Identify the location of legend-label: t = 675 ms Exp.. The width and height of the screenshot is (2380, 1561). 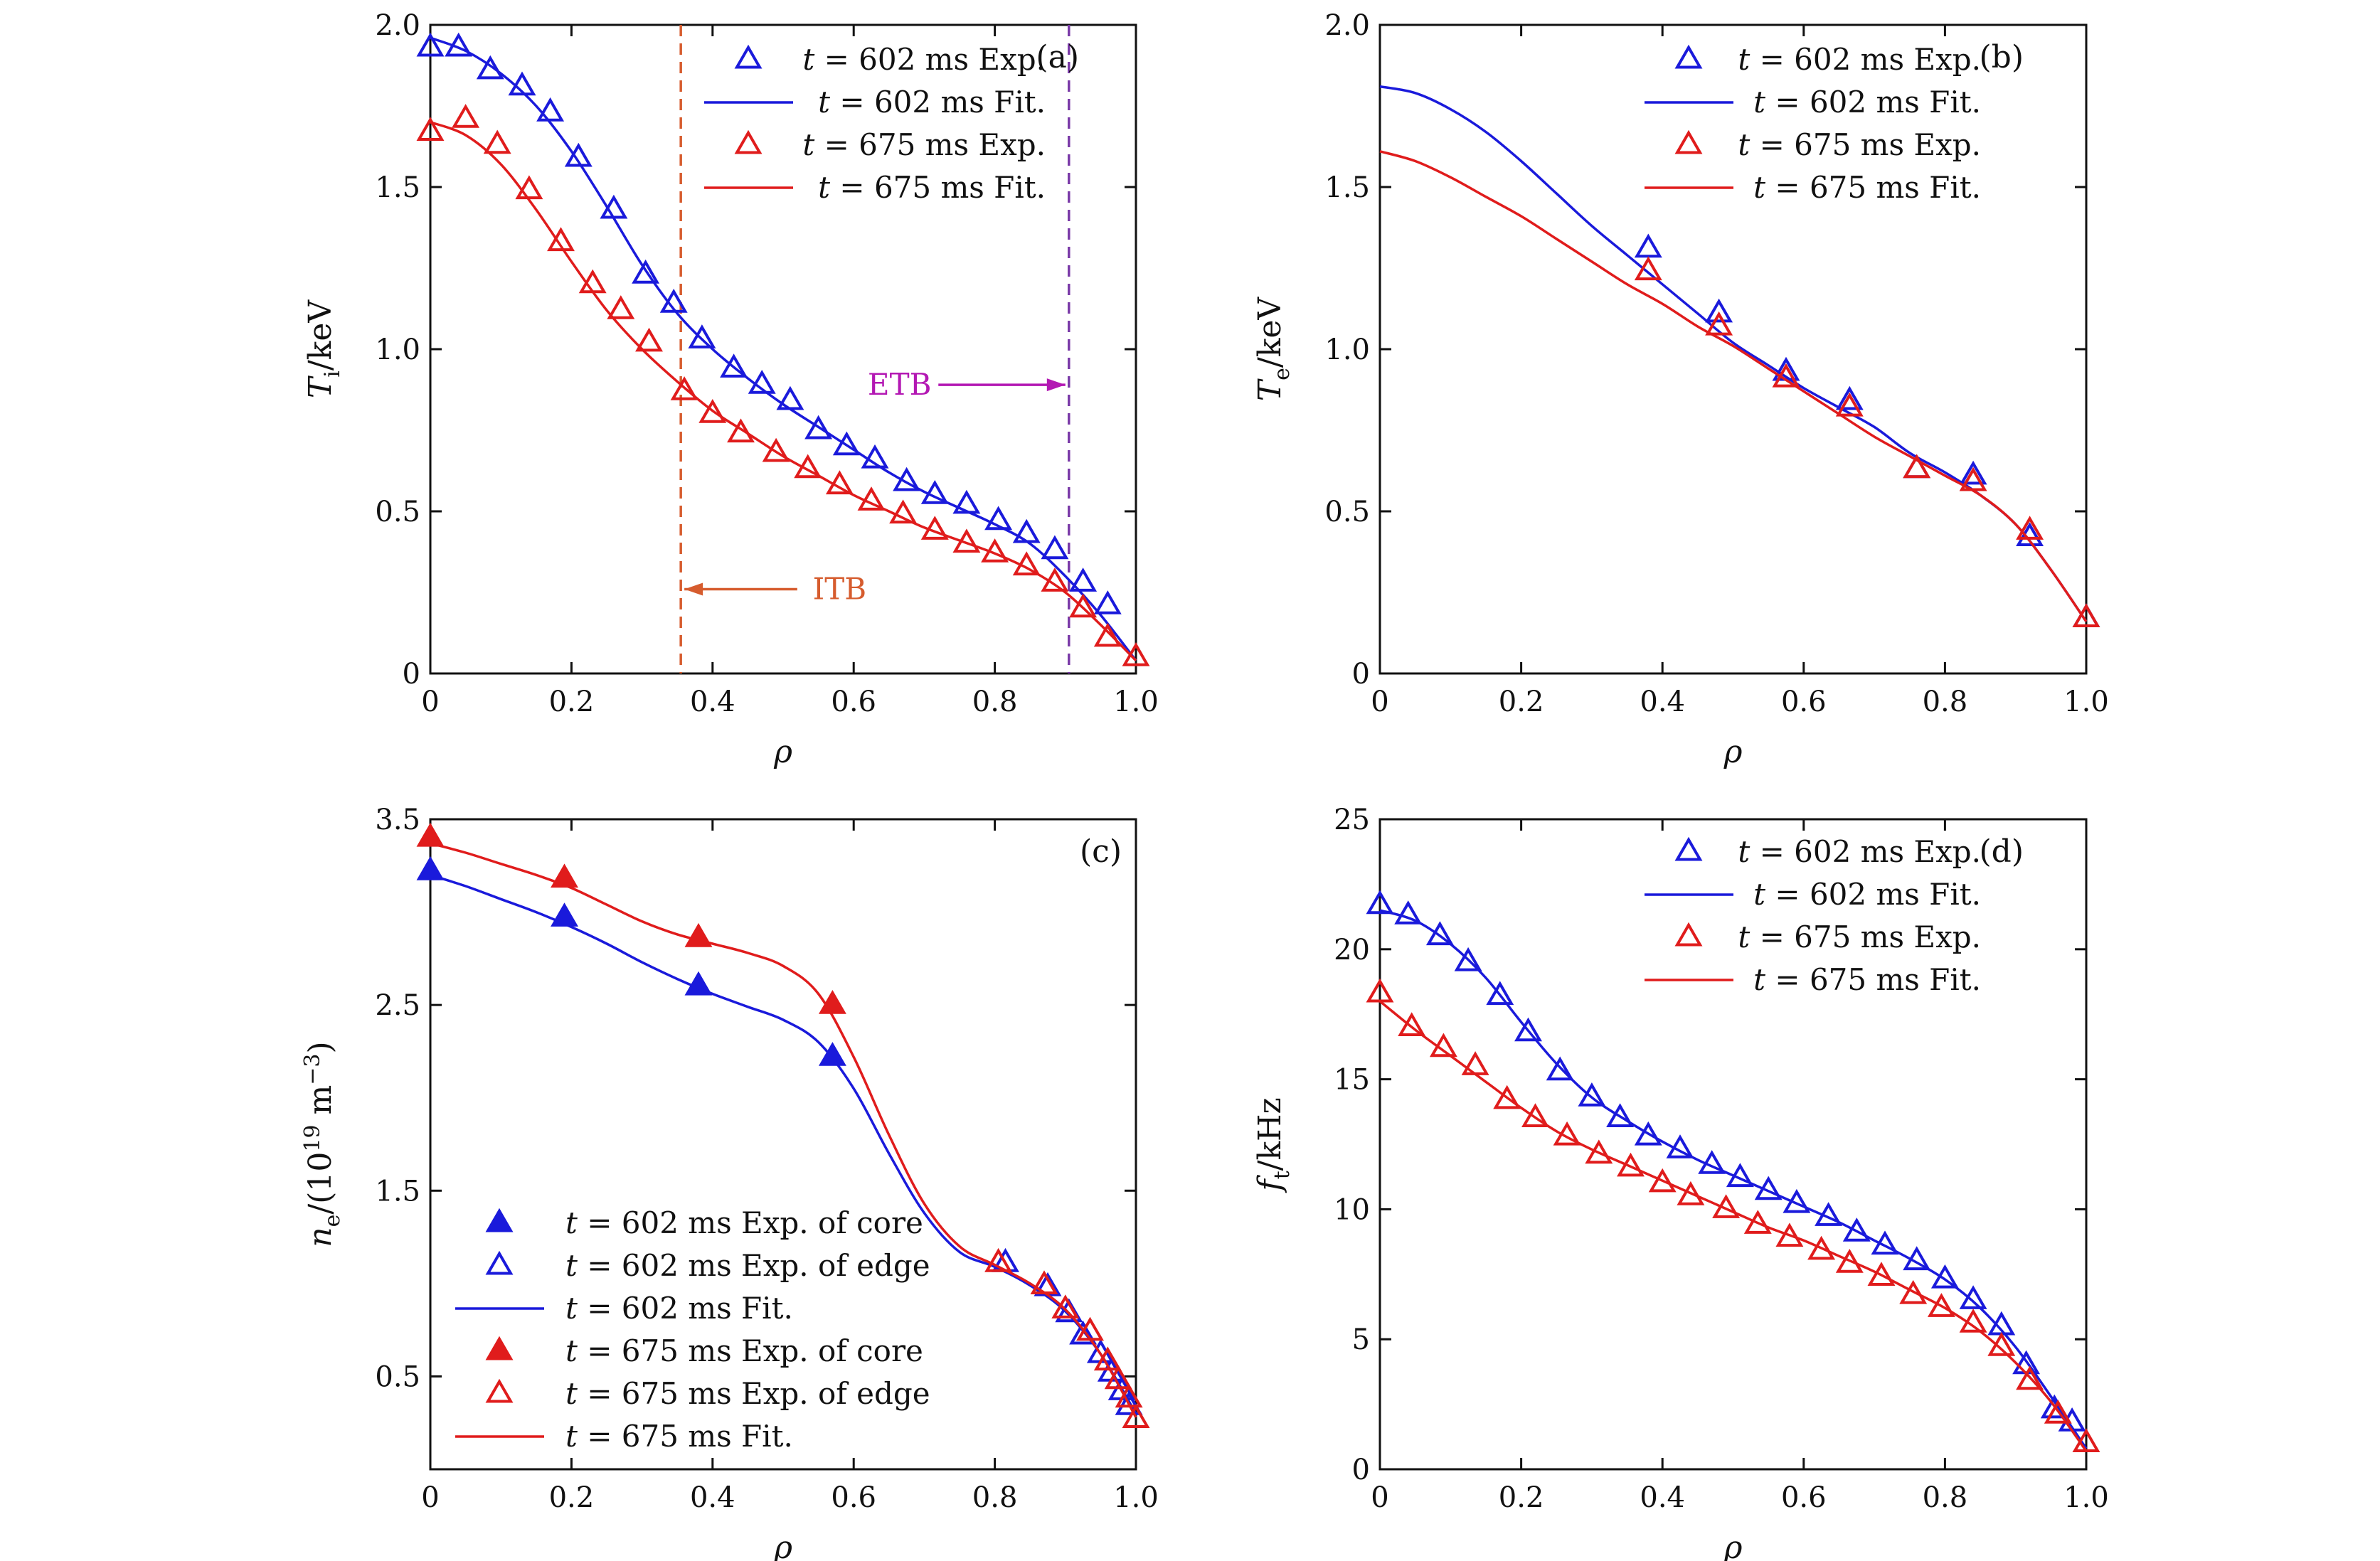
(1859, 937).